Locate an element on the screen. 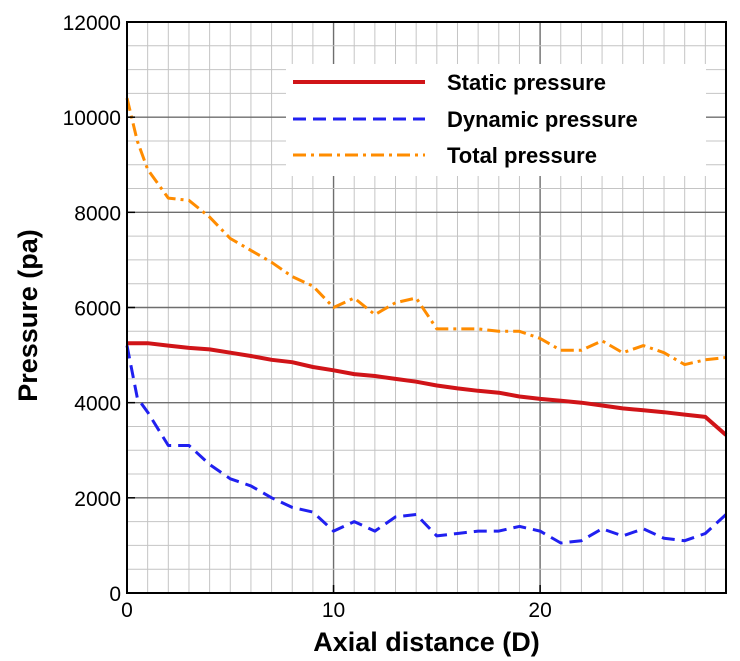  legend-label-dynamic-pressure: Dynamic pressure is located at coordinates (542, 119).